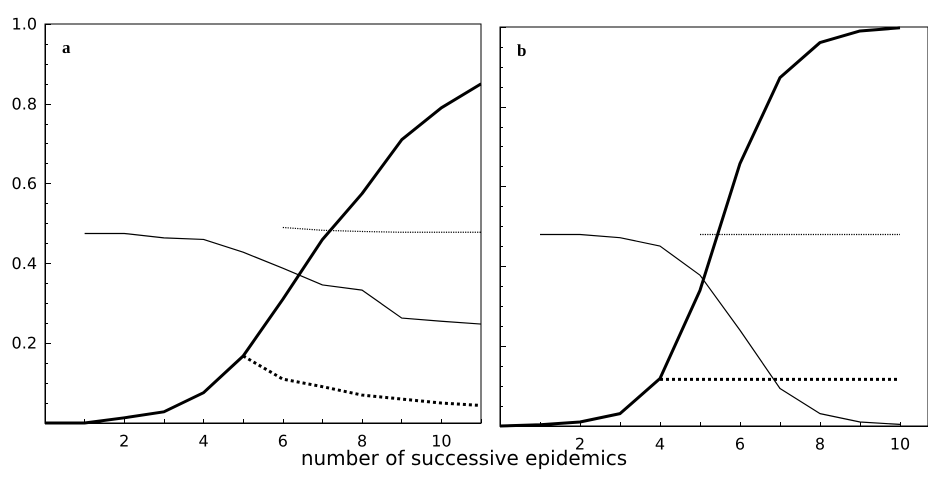 The width and height of the screenshot is (928, 479). Describe the element at coordinates (124, 441) in the screenshot. I see `x-tick-label: 2` at that location.